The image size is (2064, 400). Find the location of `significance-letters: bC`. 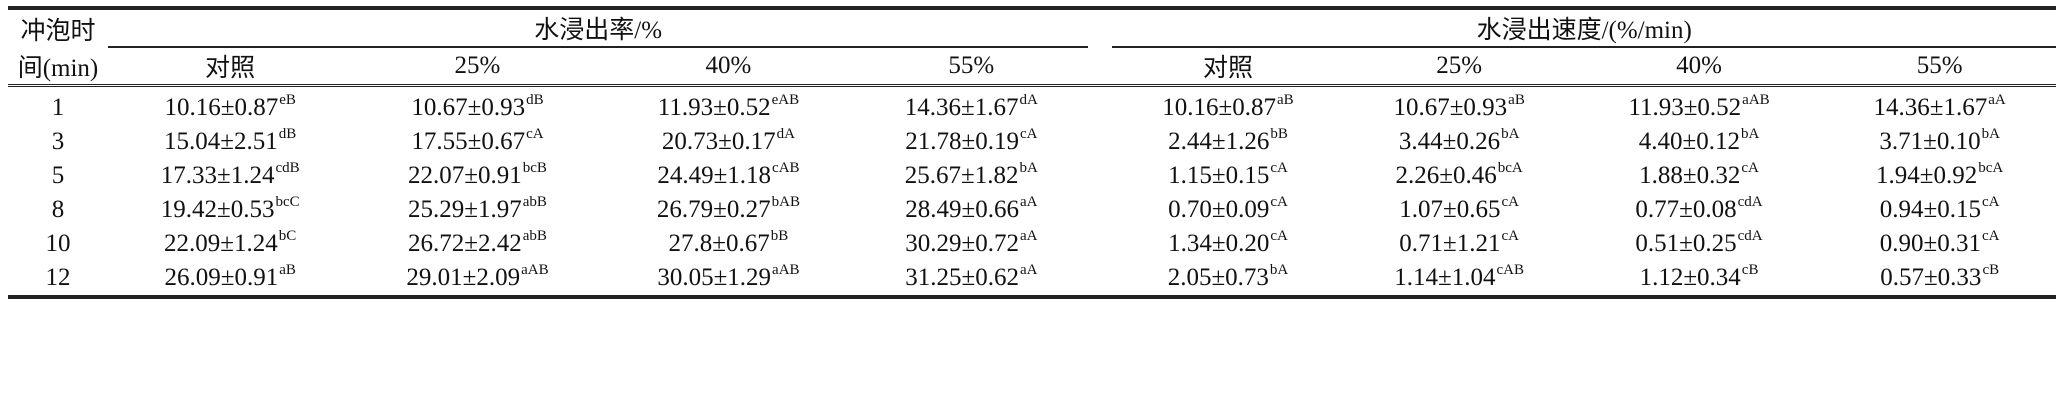

significance-letters: bC is located at coordinates (287, 236).